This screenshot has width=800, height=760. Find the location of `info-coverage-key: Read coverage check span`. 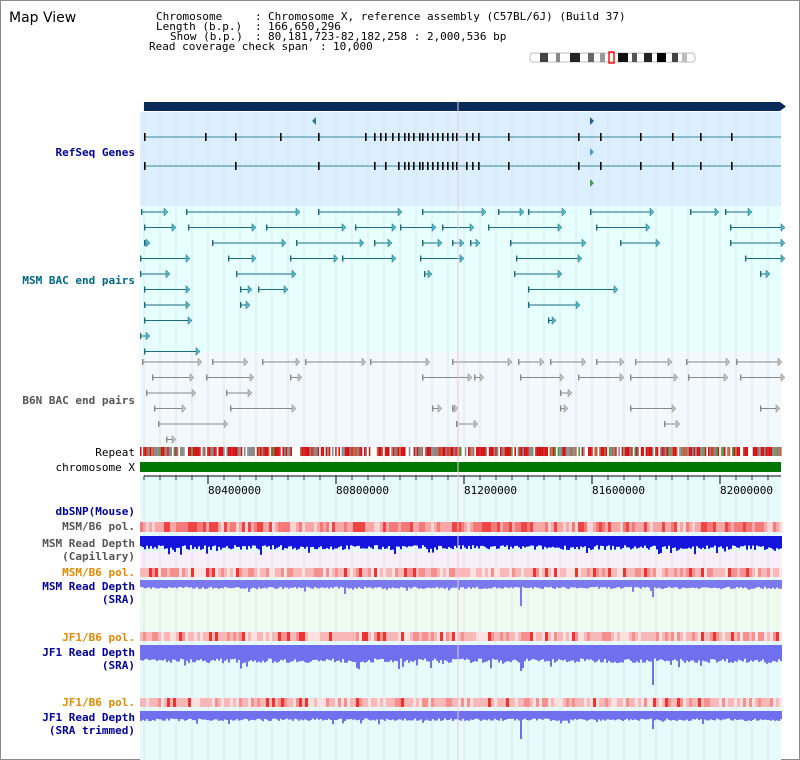

info-coverage-key: Read coverage check span is located at coordinates (228, 46).